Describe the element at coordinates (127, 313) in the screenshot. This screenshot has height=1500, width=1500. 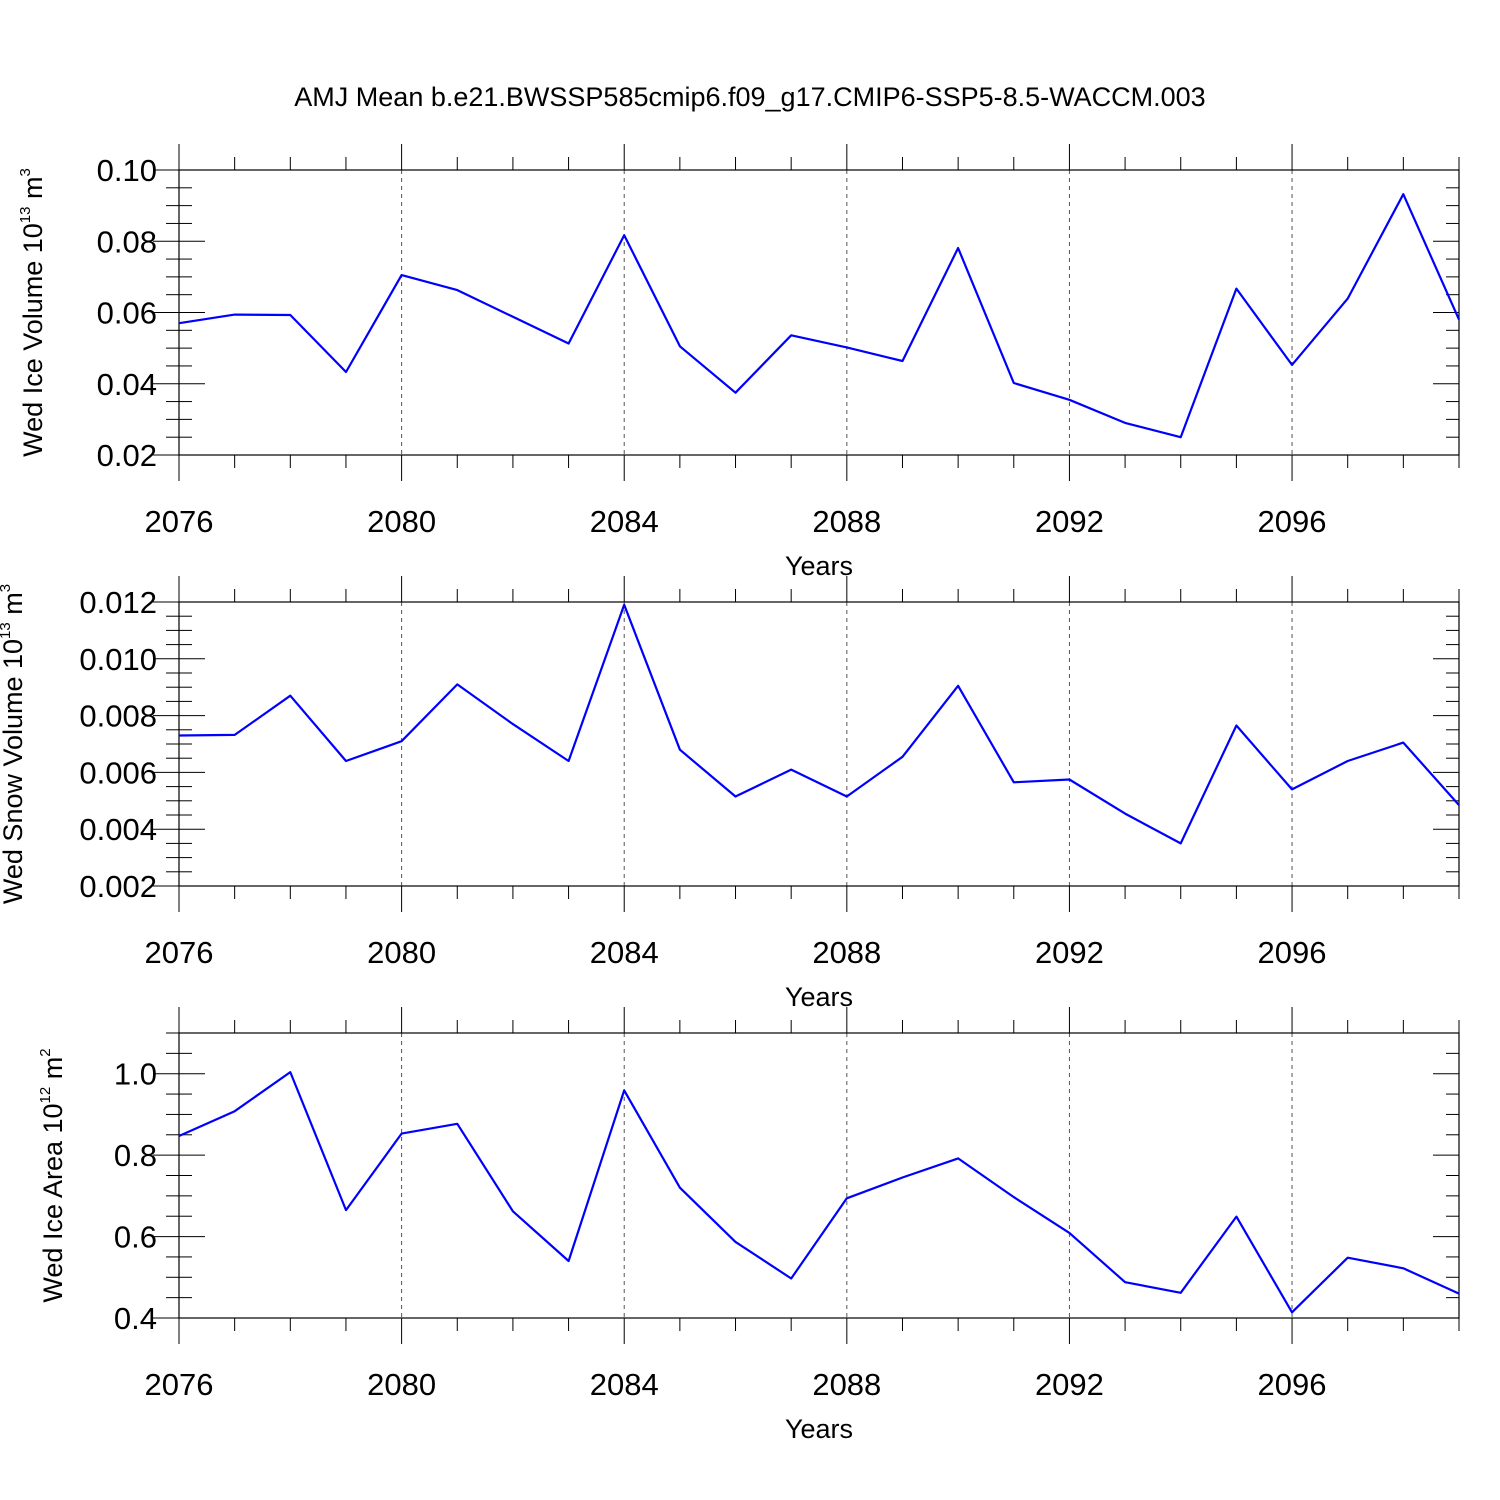
I see `y-tick-label: 0.06` at that location.